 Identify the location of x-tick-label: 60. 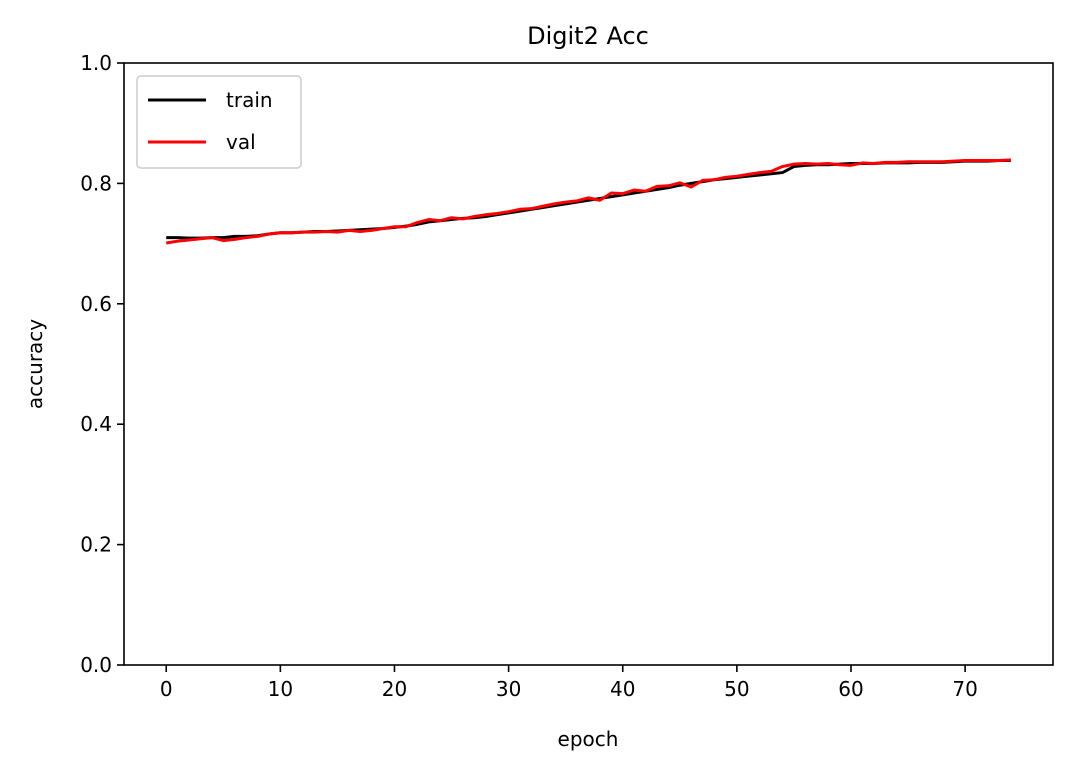
(850, 689).